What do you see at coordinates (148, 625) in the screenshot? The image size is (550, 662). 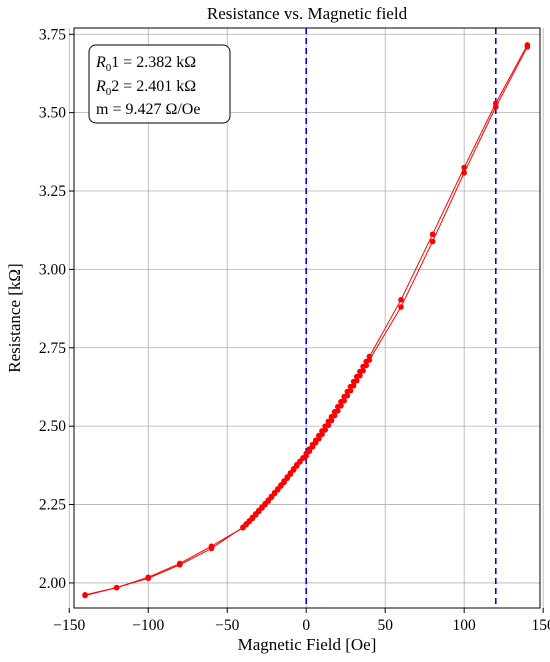 I see `x-tick-label: −100` at bounding box center [148, 625].